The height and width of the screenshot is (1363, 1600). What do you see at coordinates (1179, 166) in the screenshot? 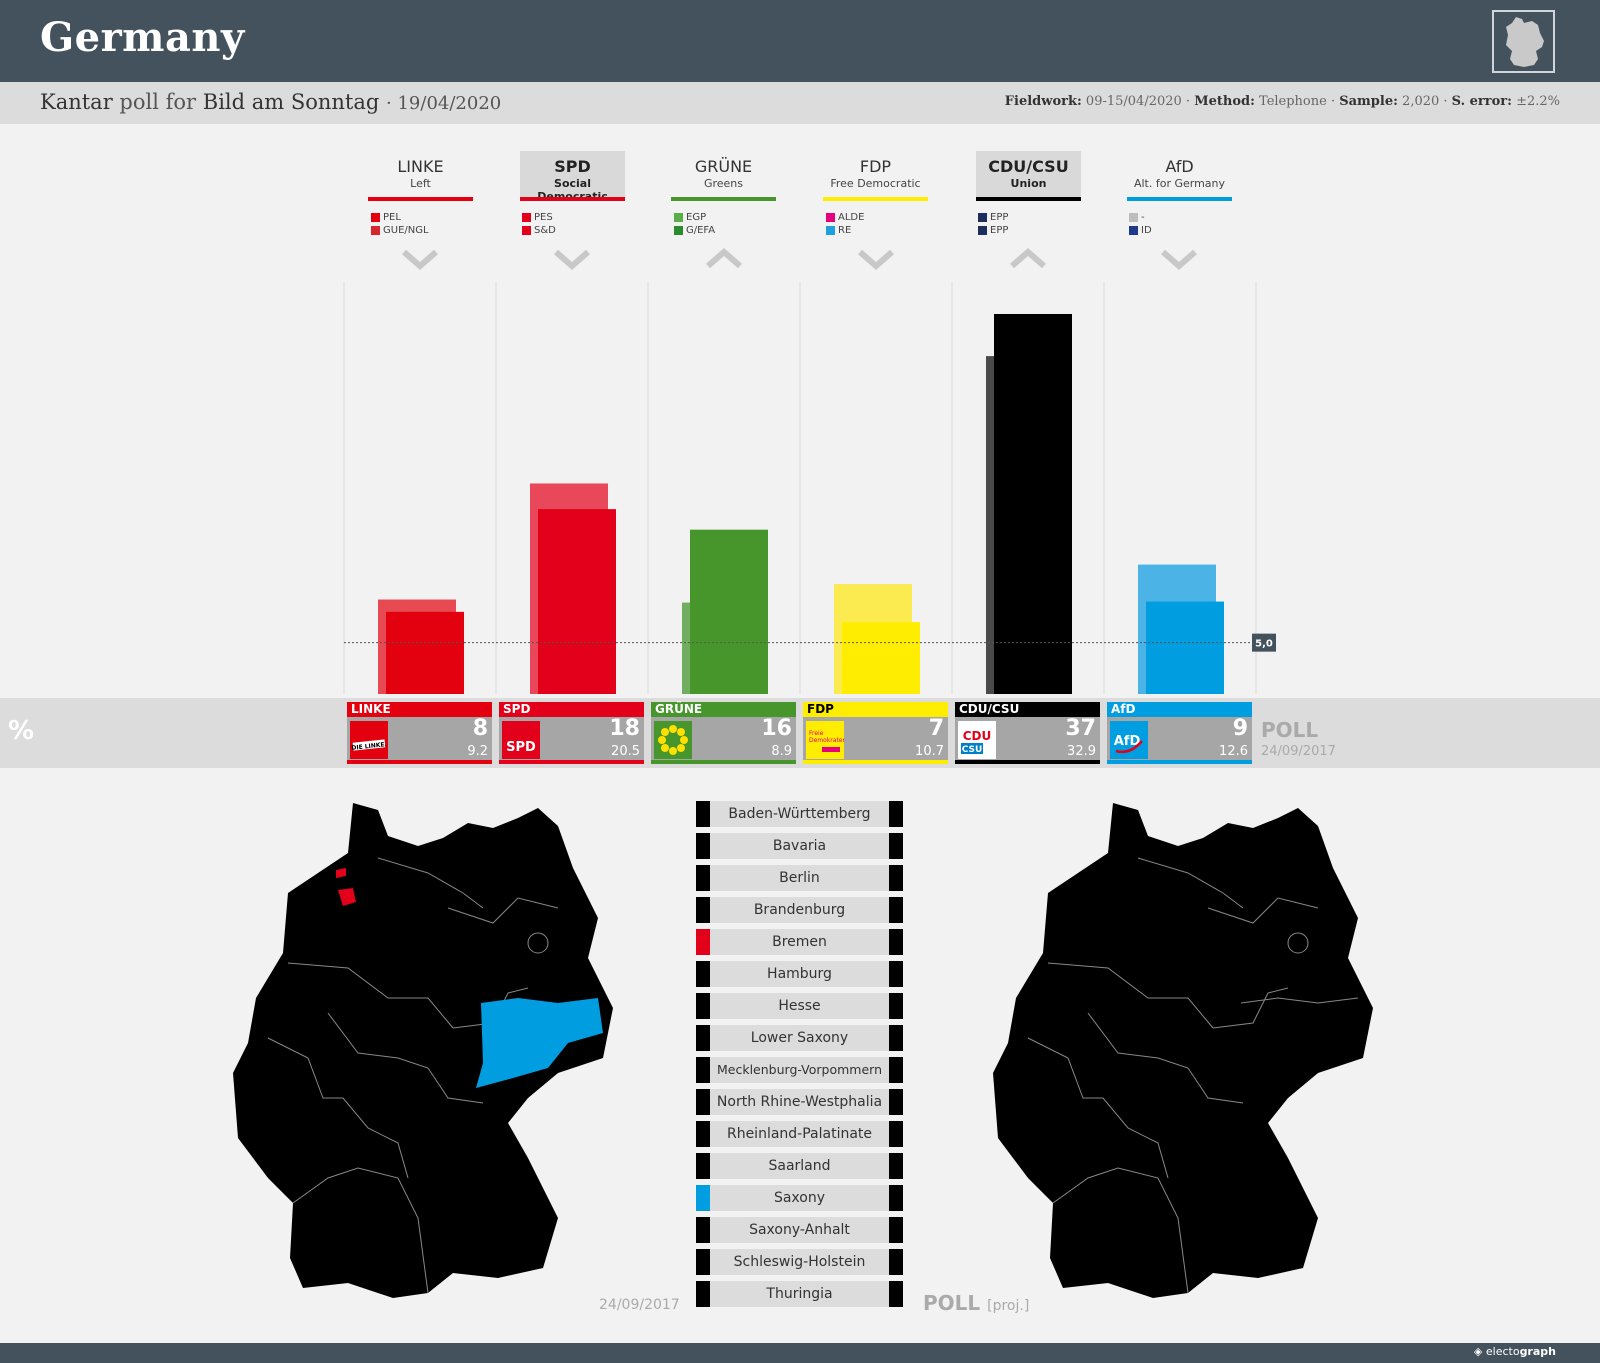
I see `party-abbr: AfD` at bounding box center [1179, 166].